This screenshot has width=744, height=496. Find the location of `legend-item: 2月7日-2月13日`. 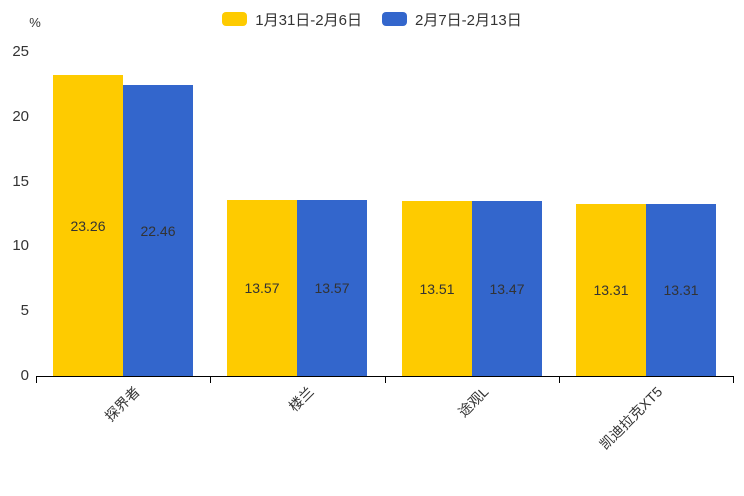

legend-item: 2月7日-2月13日 is located at coordinates (452, 19).